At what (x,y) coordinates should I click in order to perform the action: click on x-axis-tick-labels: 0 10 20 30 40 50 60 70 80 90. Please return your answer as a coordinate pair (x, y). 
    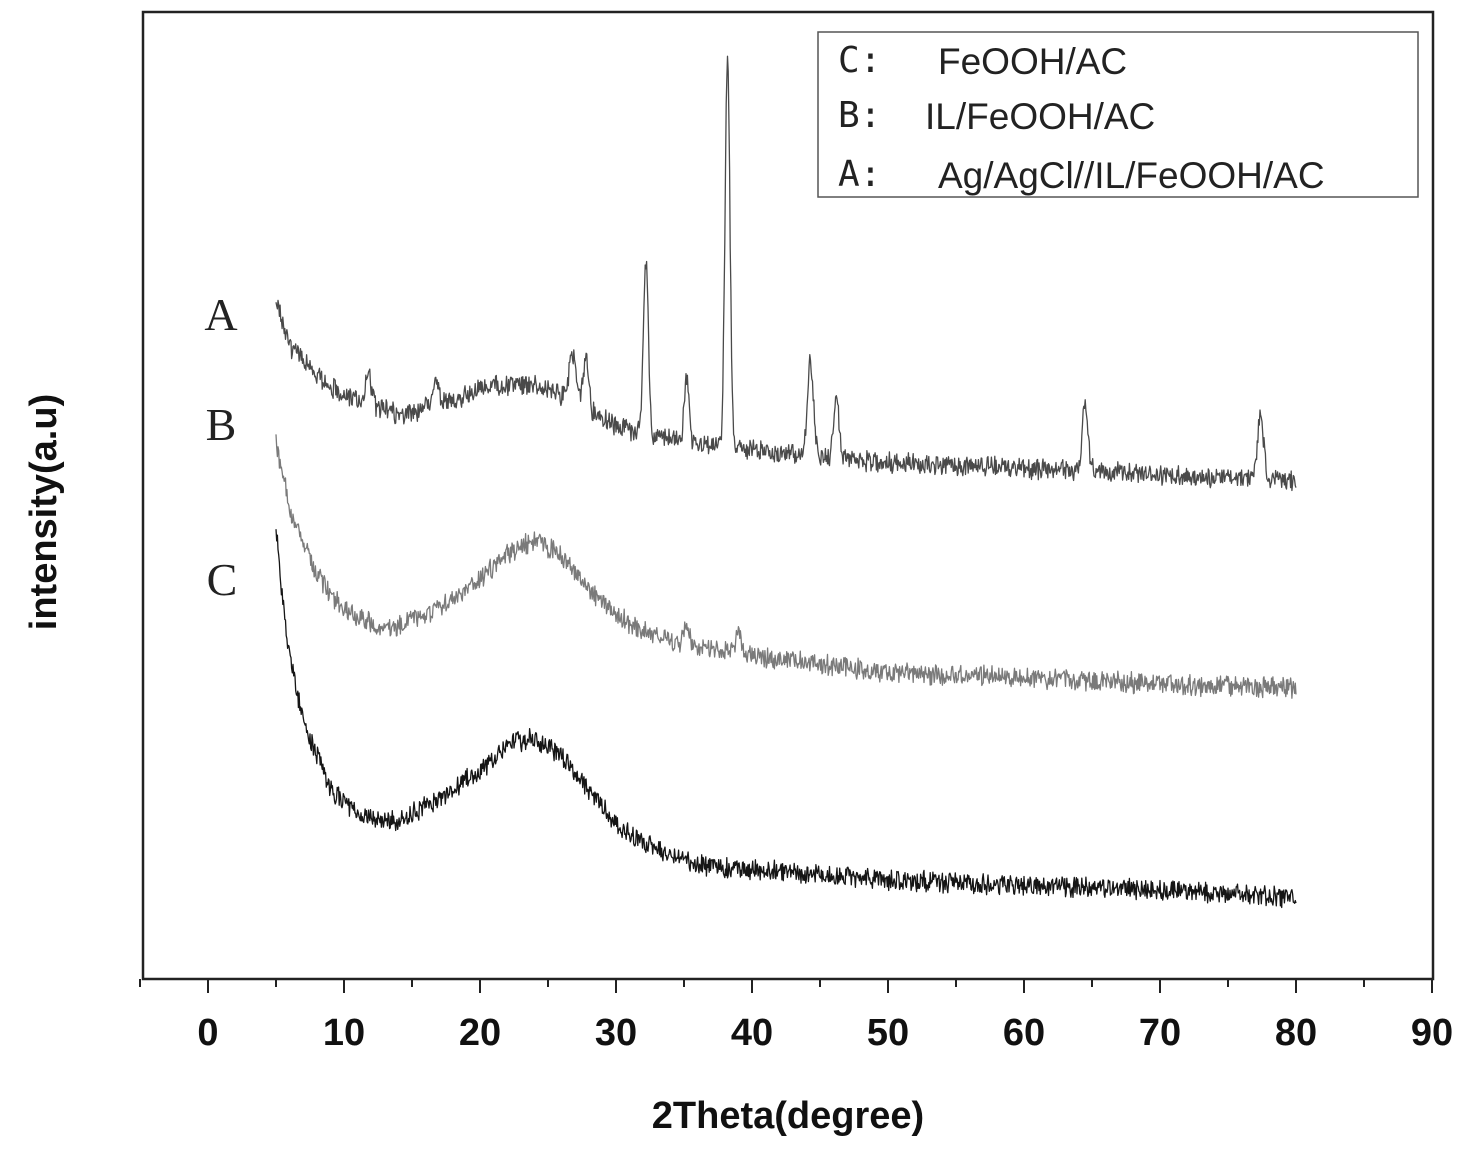
    Looking at the image, I should click on (825, 1033).